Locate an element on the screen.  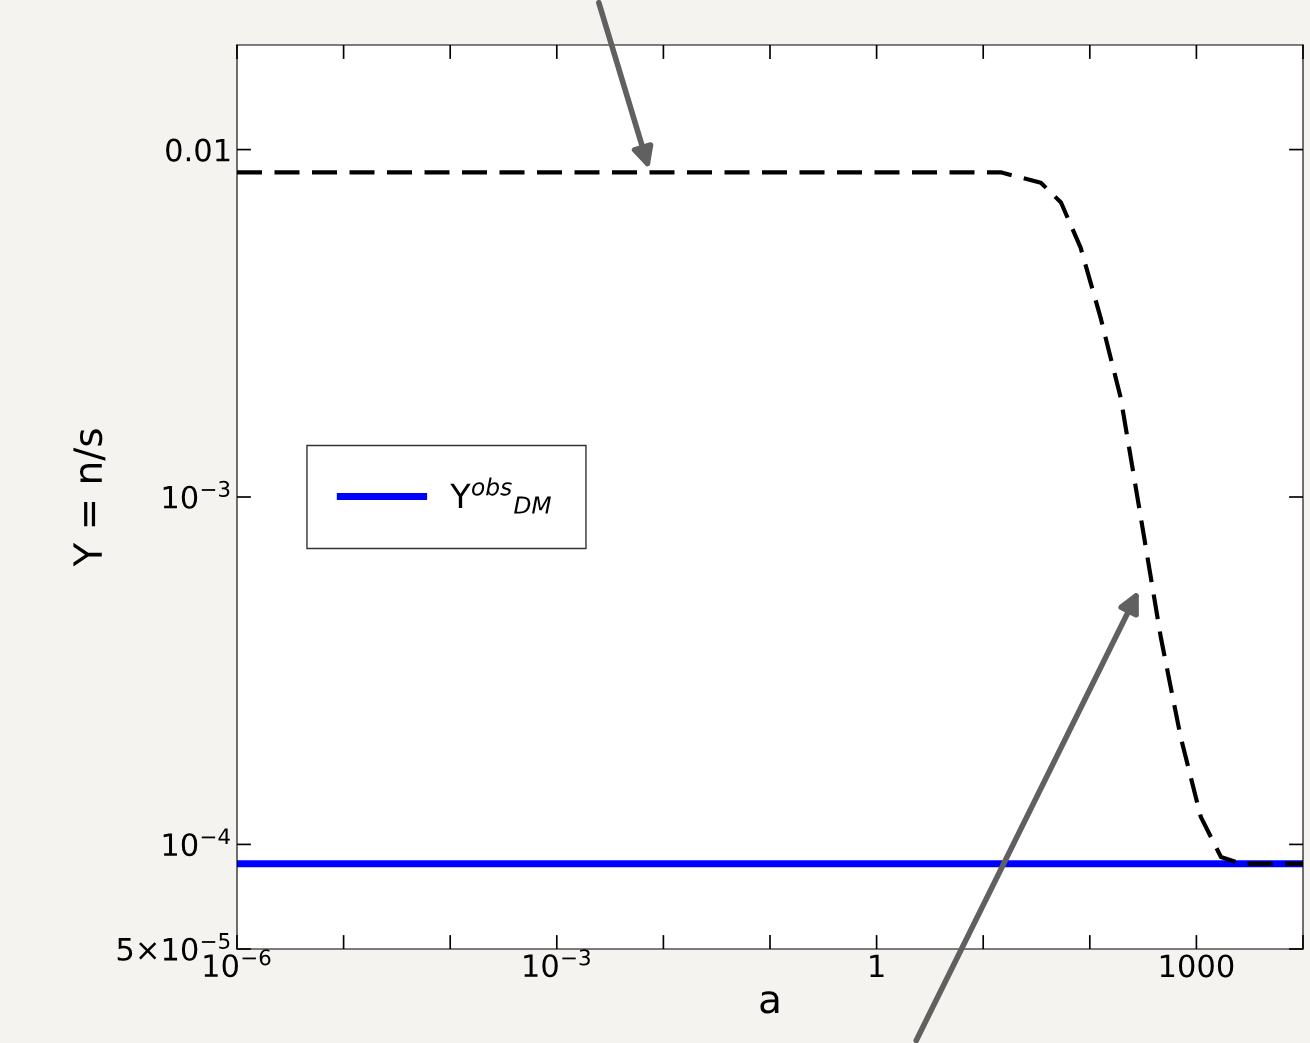
y-tick-label: 0.01 is located at coordinates (198, 150).